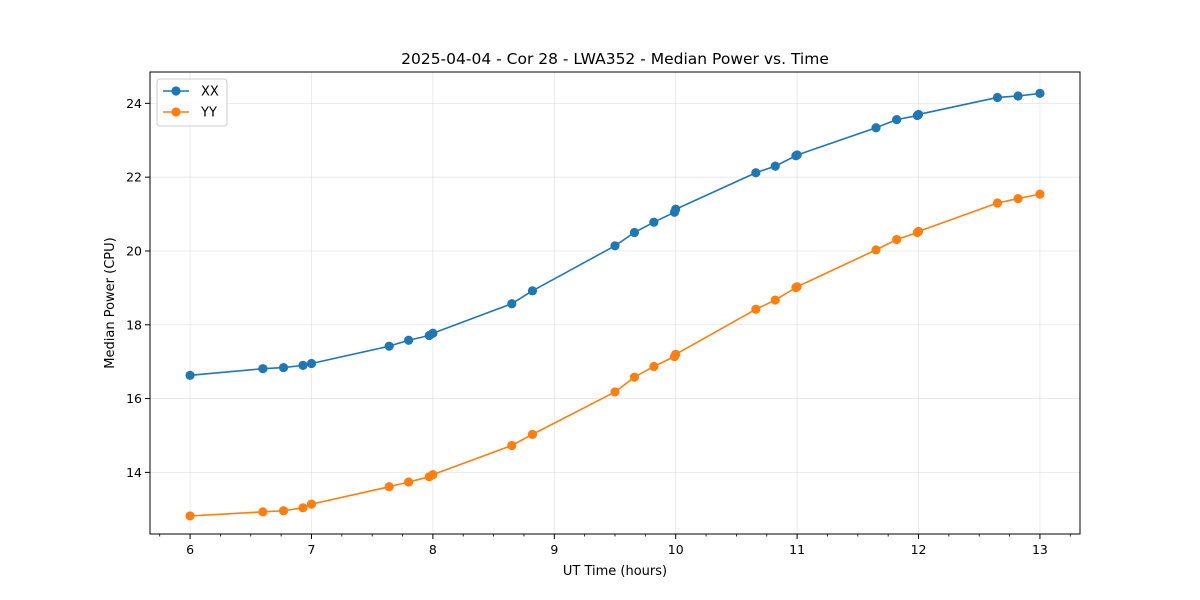 Image resolution: width=1200 pixels, height=600 pixels. What do you see at coordinates (134, 398) in the screenshot?
I see `y-tick-label: 16` at bounding box center [134, 398].